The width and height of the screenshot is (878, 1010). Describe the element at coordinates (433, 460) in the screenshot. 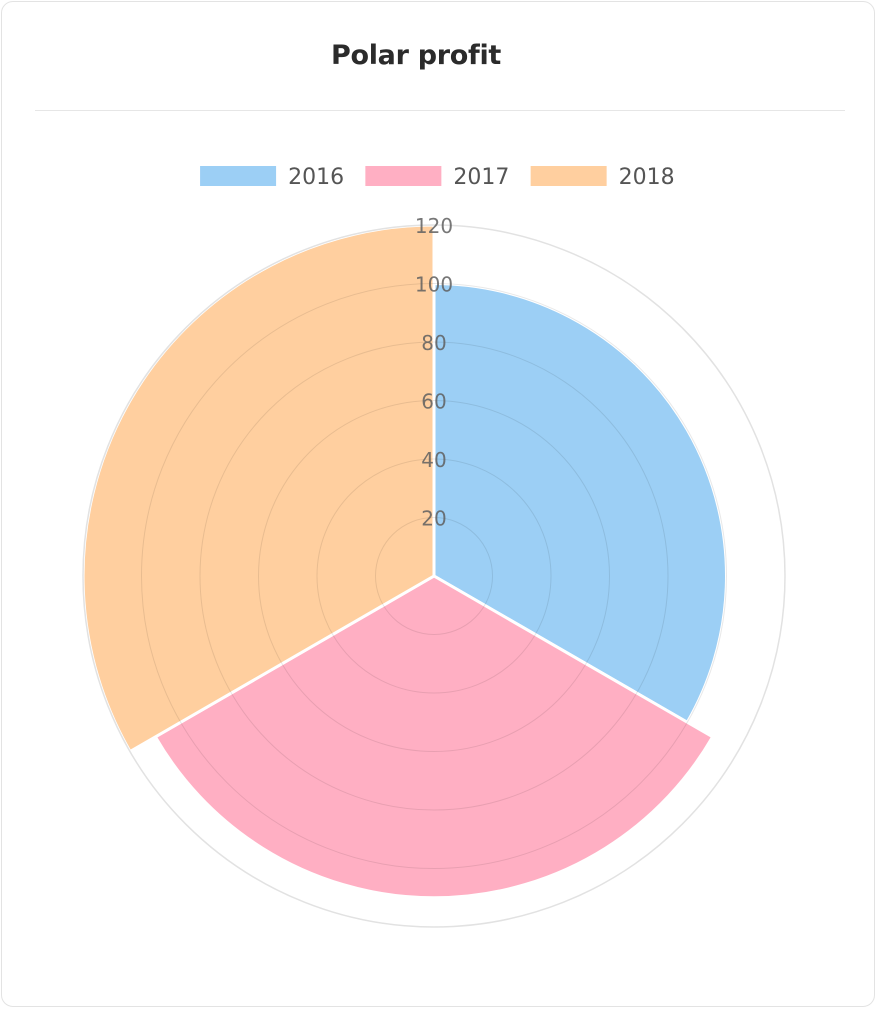

I see `tick-label-40: 40` at that location.